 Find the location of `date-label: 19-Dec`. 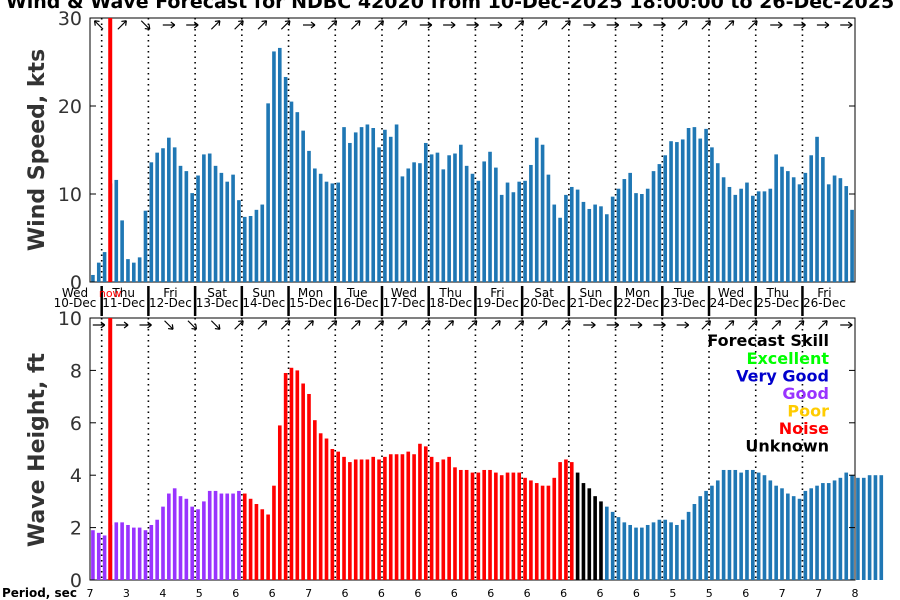

date-label: 19-Dec is located at coordinates (497, 303).